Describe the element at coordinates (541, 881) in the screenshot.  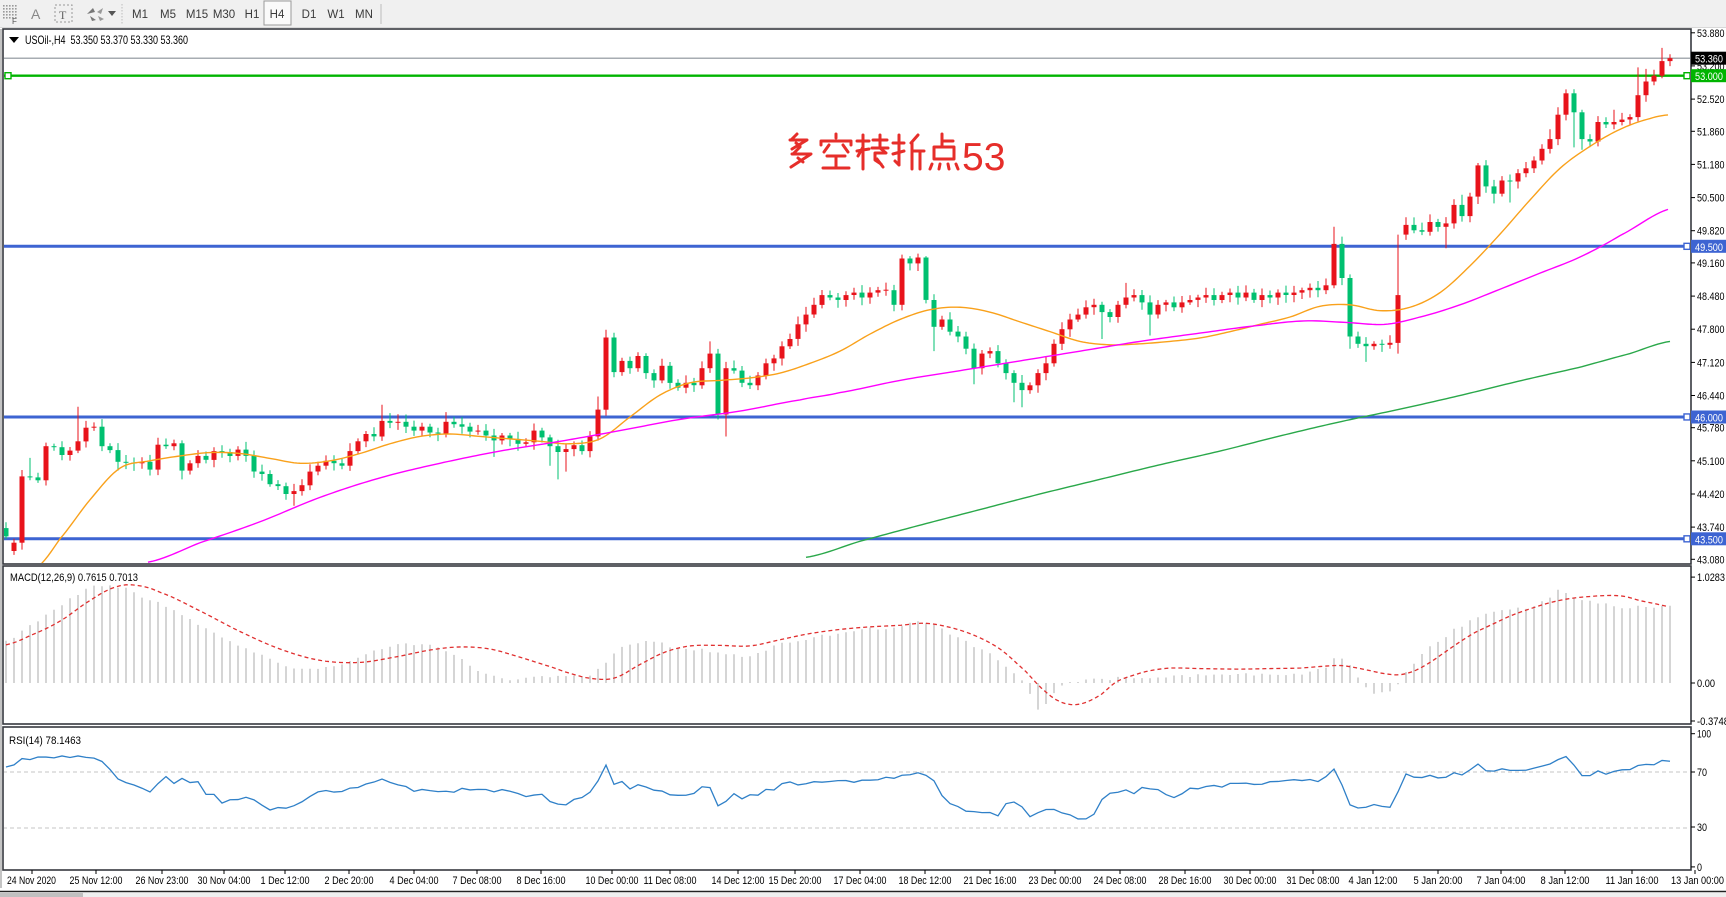
I see `svg-text: 8 Dec 16:00` at that location.